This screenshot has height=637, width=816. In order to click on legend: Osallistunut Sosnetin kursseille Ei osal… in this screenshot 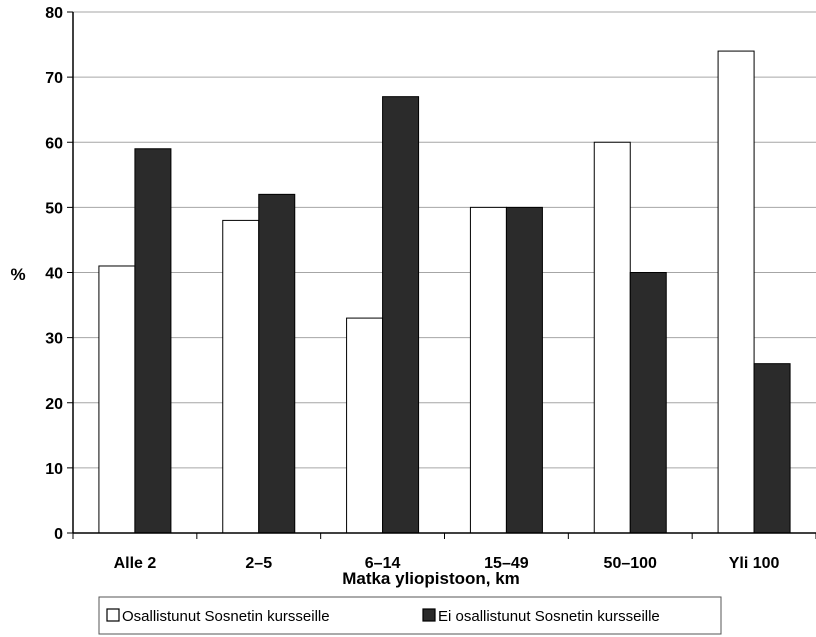, I will do `click(410, 615)`.